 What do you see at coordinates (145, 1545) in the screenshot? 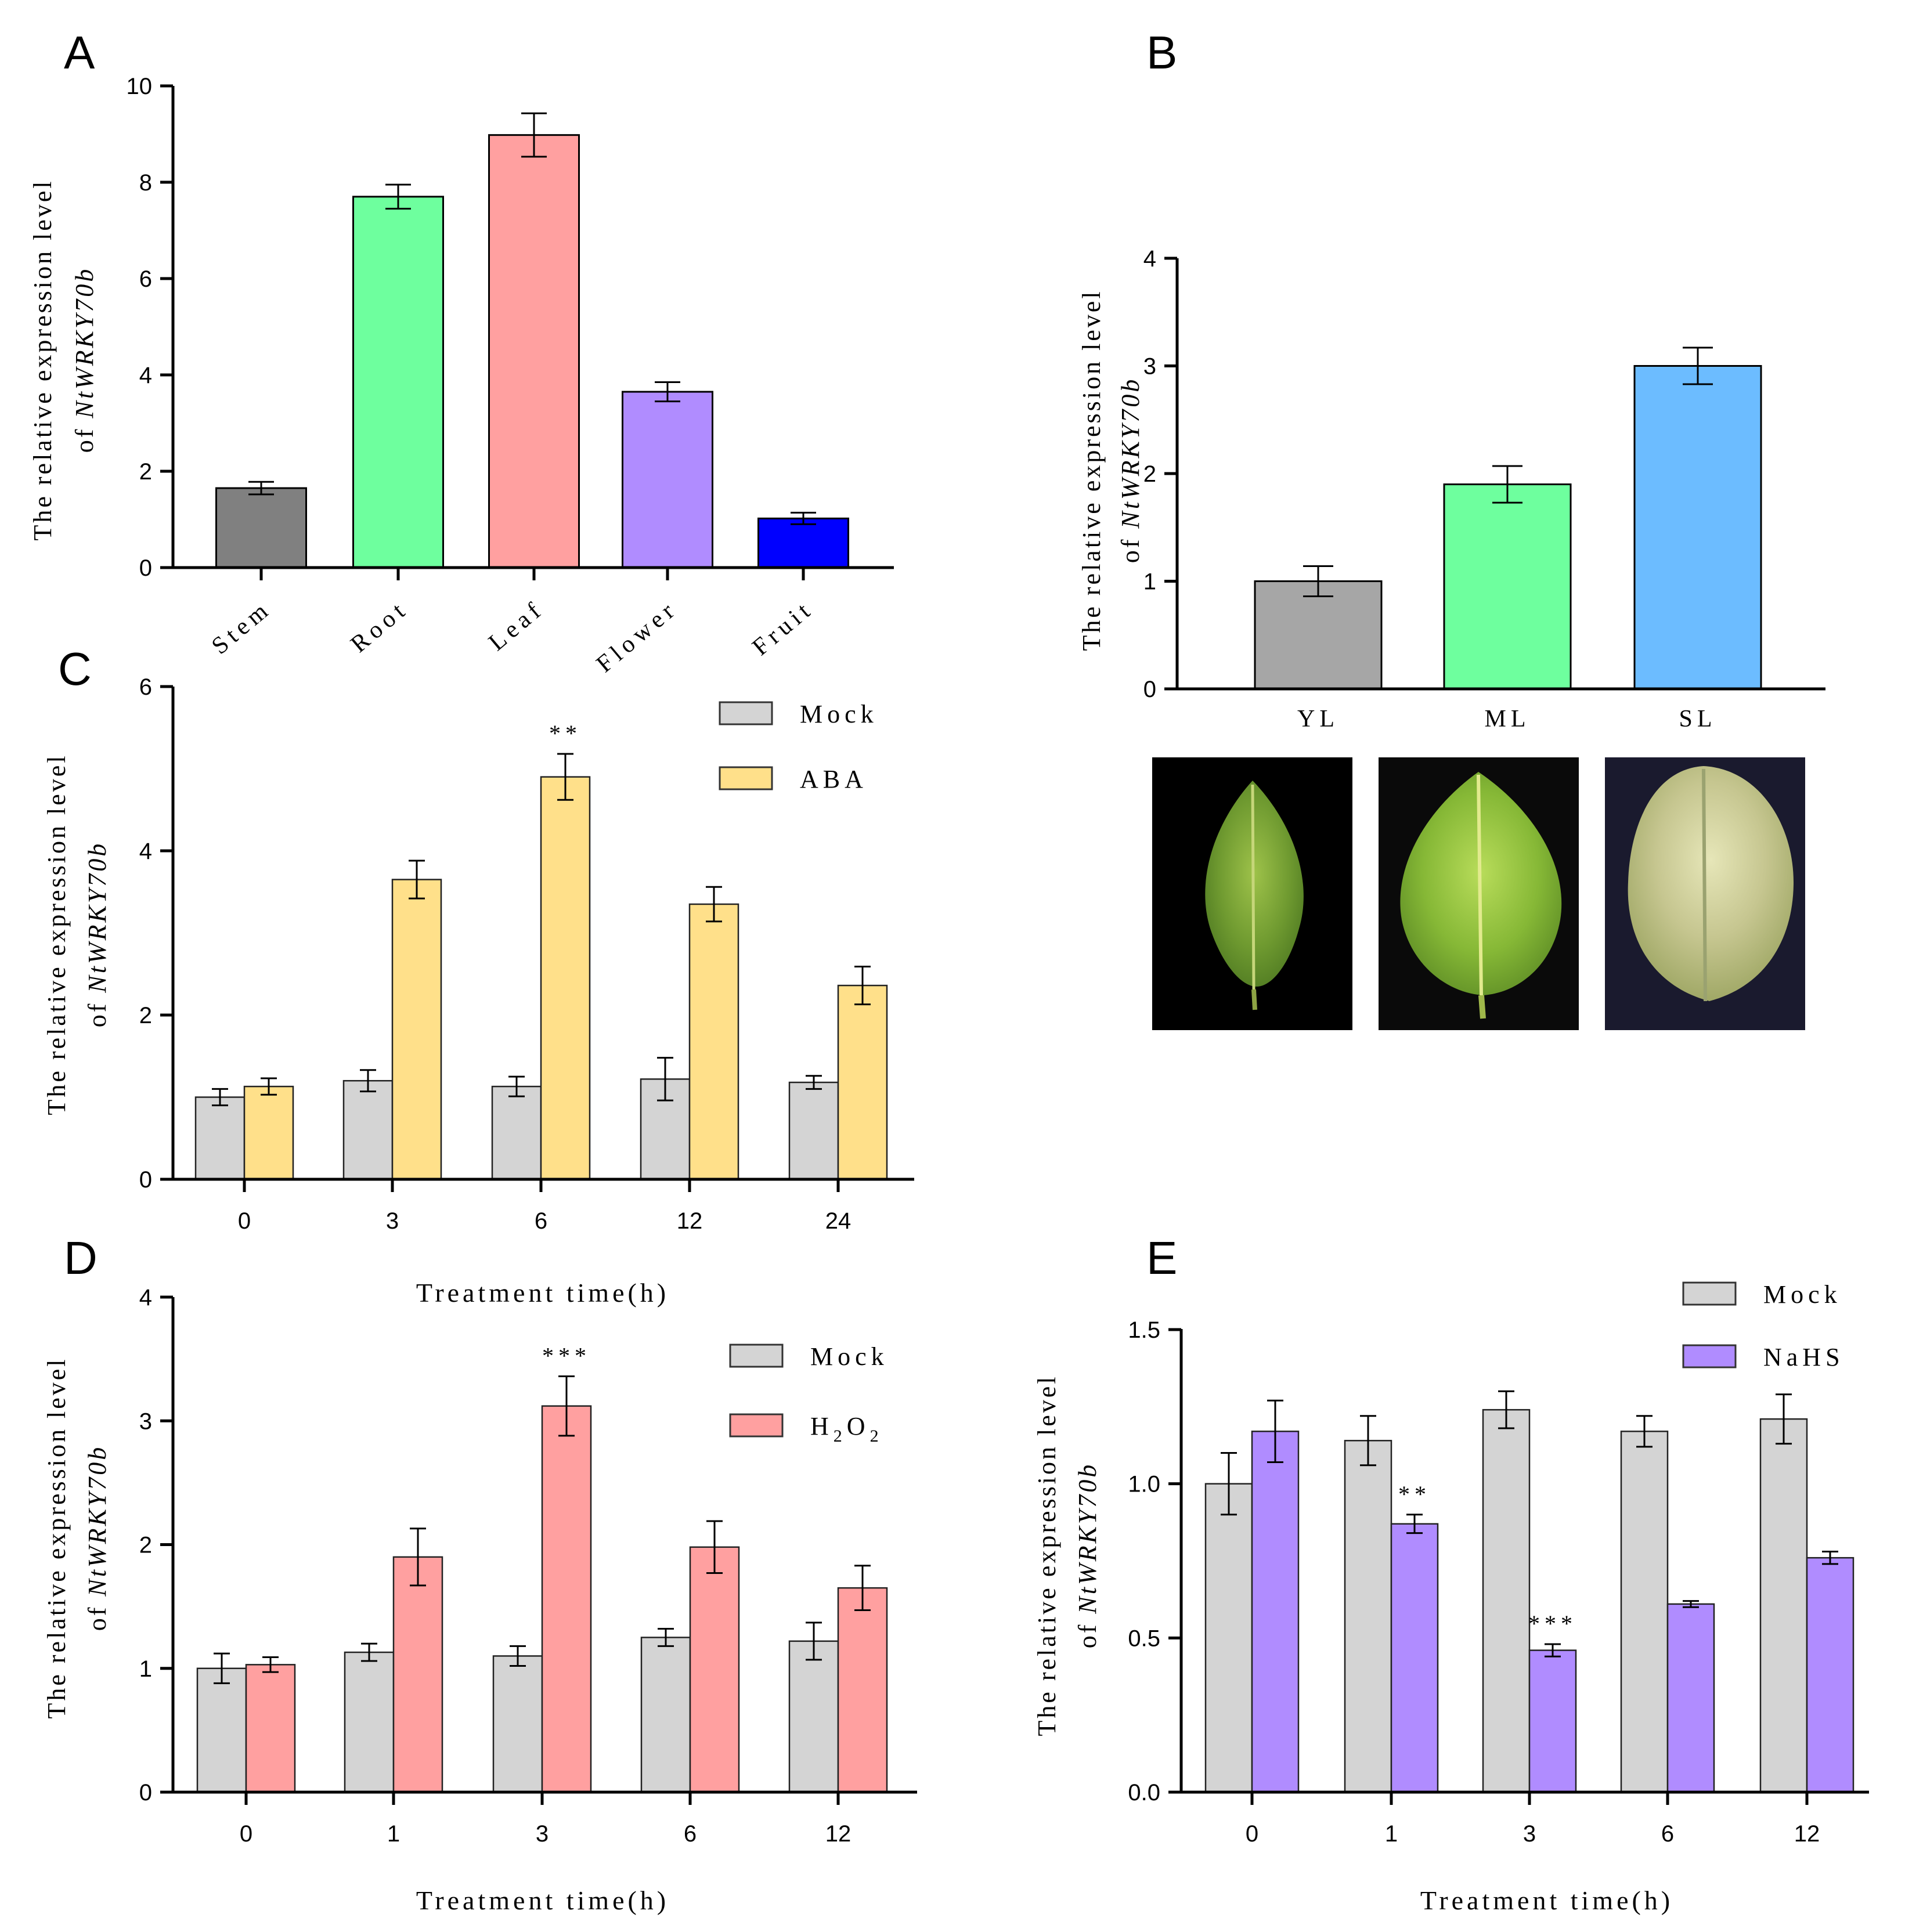
I see `d-ytick-label: 2` at bounding box center [145, 1545].